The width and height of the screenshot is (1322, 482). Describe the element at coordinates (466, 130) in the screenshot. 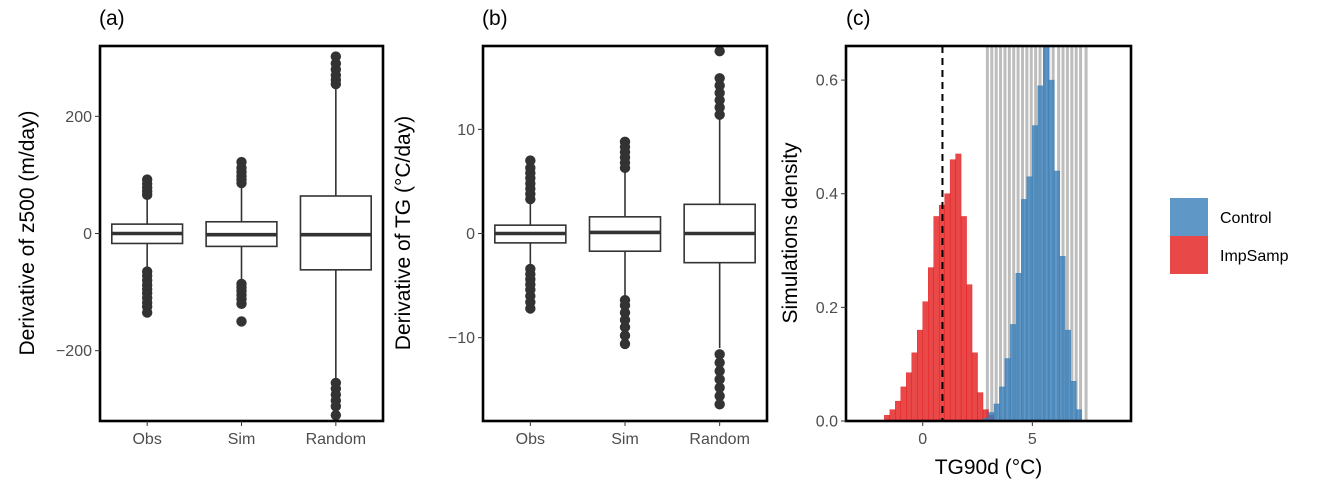

I see `y-tick-label: 10` at that location.